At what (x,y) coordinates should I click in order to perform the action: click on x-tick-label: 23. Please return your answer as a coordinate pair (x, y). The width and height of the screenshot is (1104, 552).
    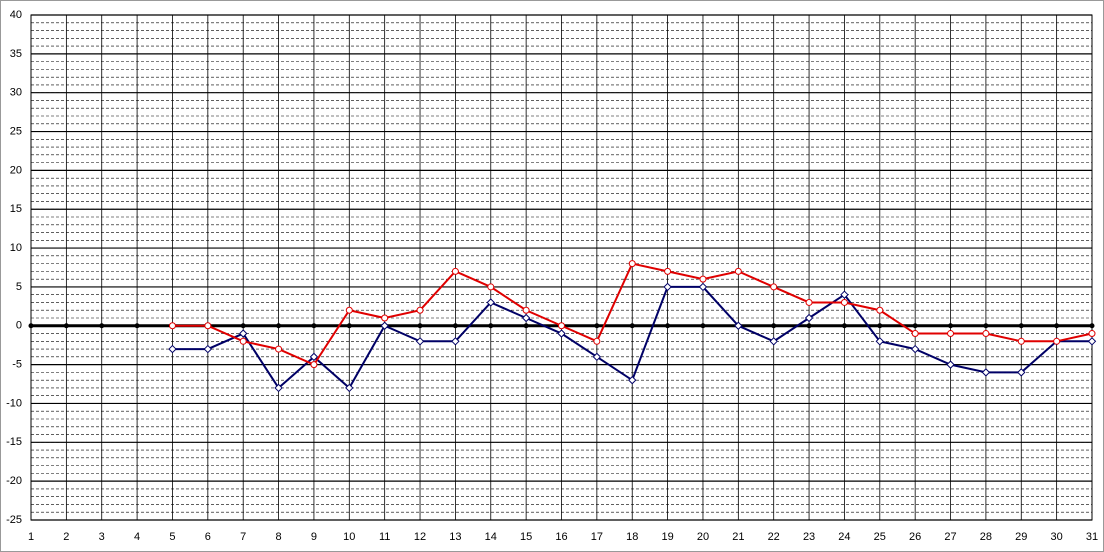
    Looking at the image, I should click on (809, 537).